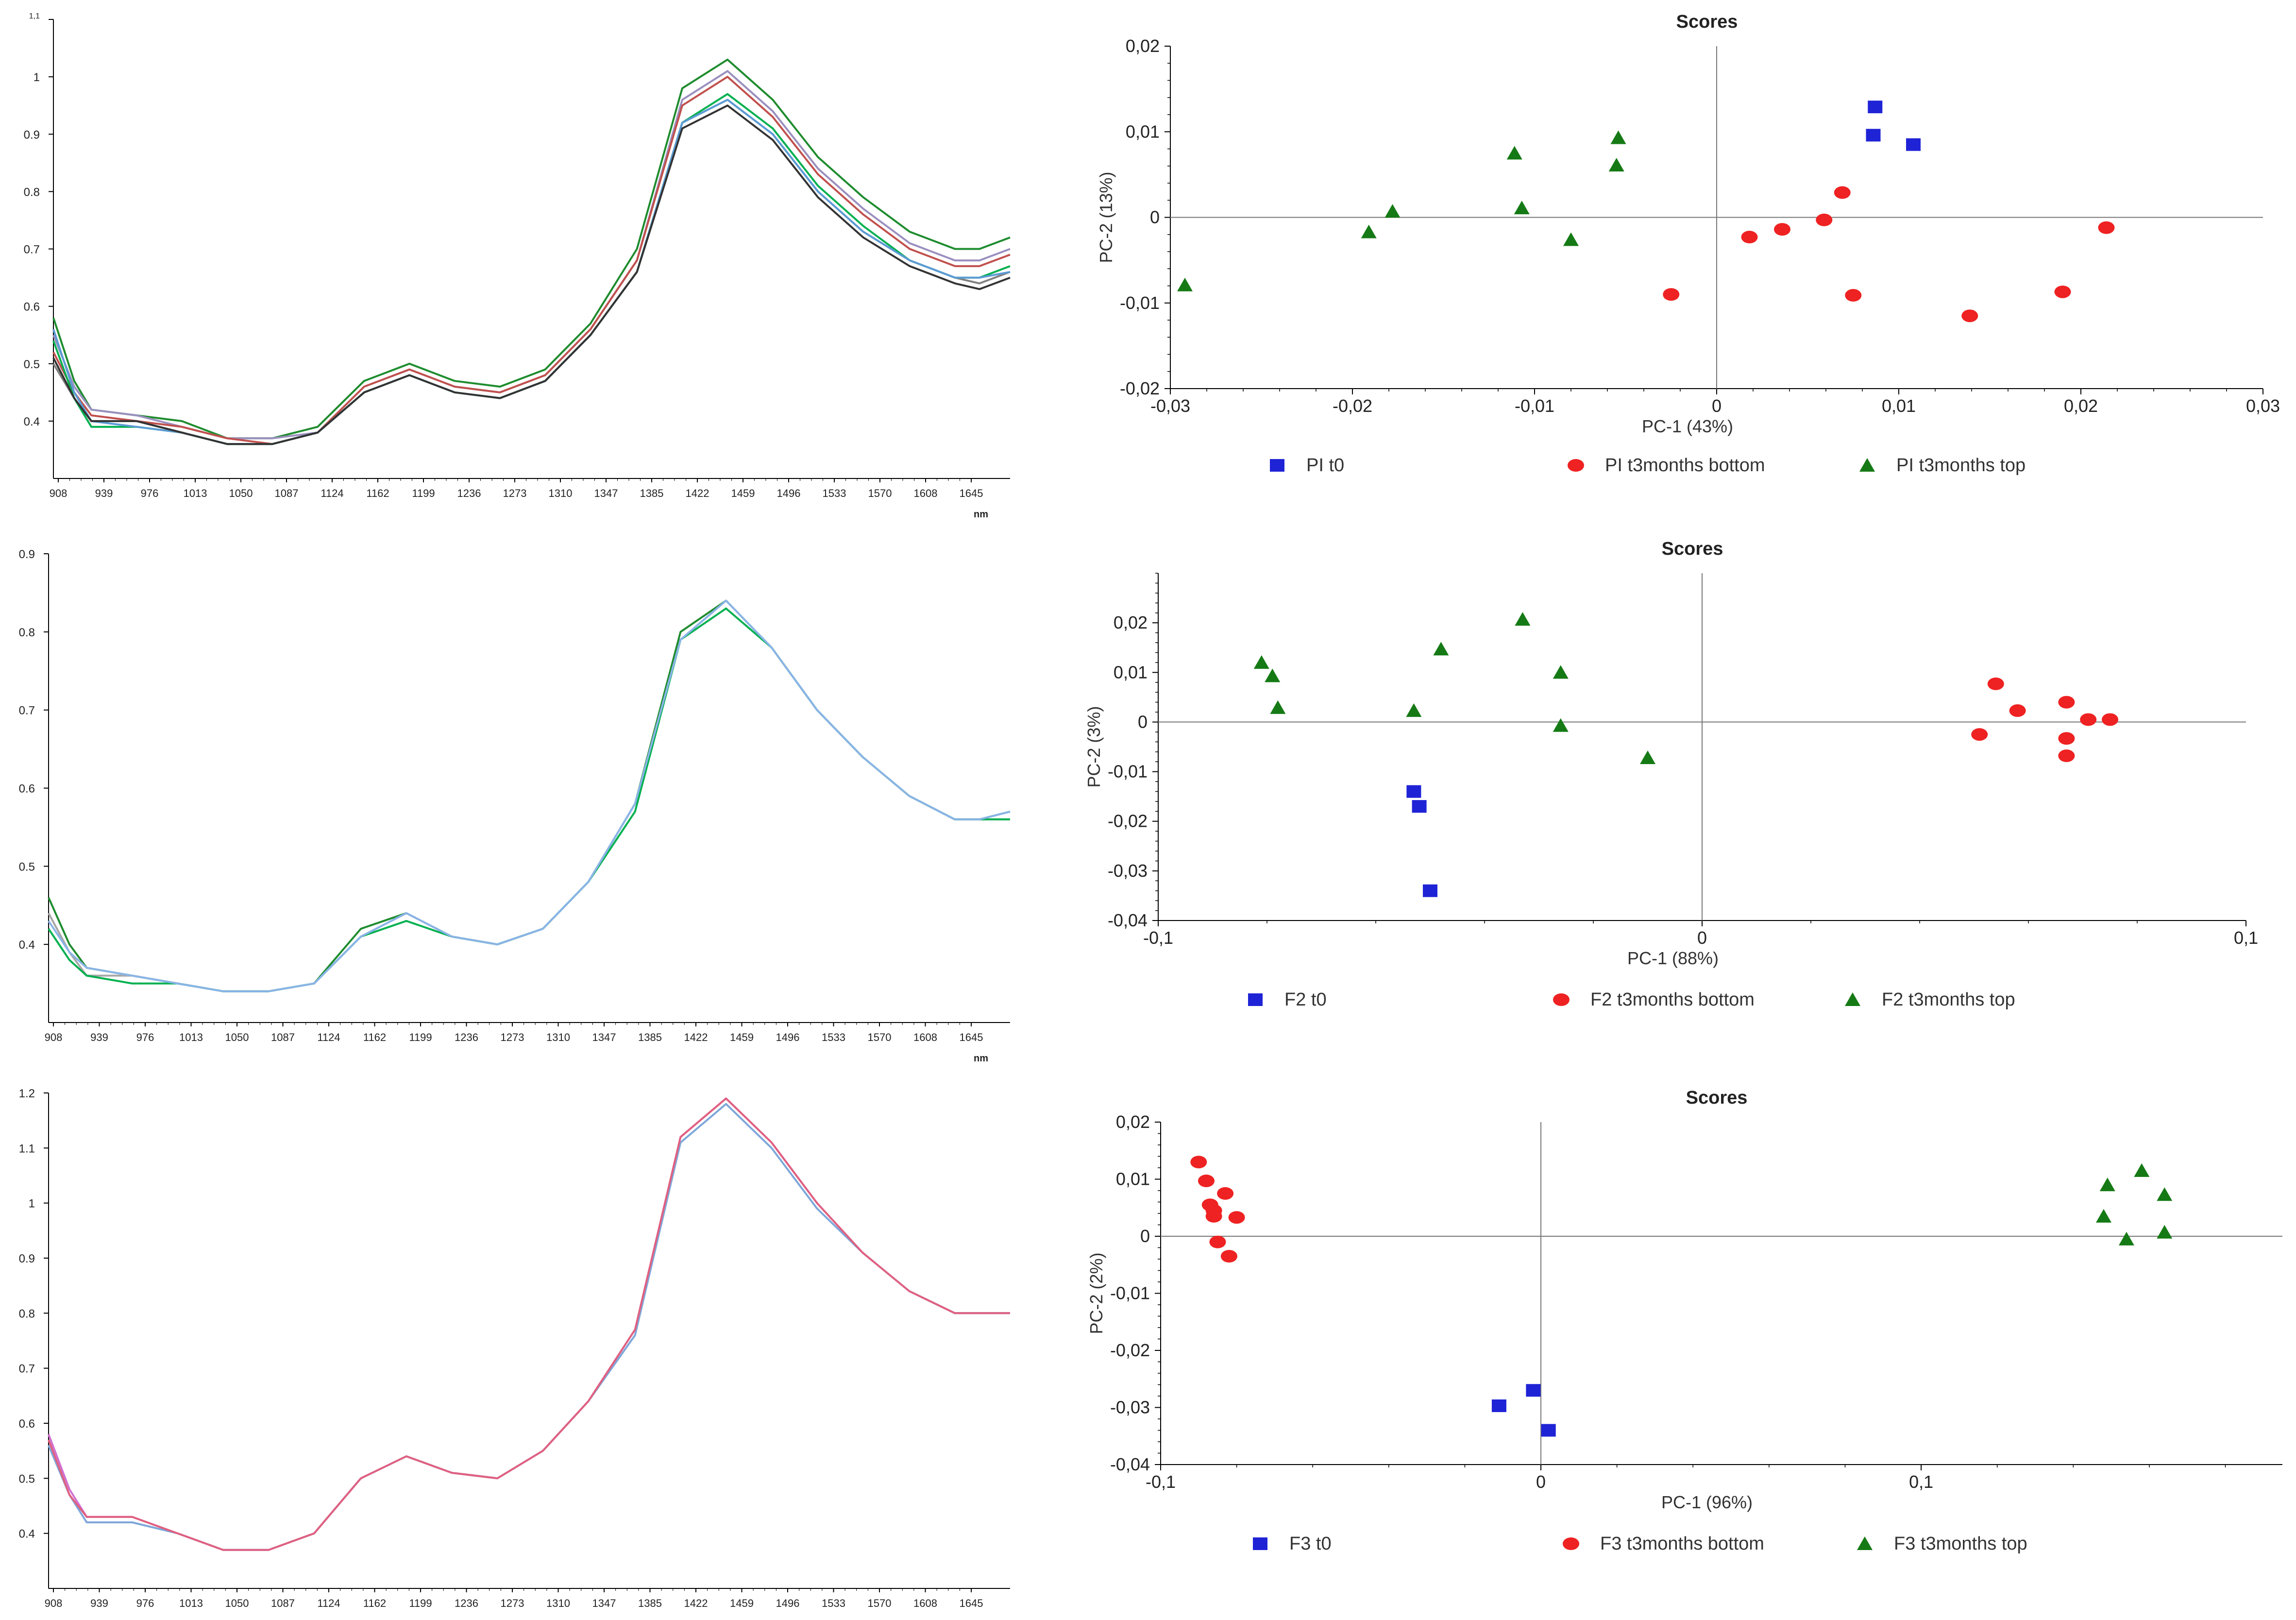 Image resolution: width=2296 pixels, height=1620 pixels. What do you see at coordinates (99, 1603) in the screenshot?
I see `x-tick-label: 939` at bounding box center [99, 1603].